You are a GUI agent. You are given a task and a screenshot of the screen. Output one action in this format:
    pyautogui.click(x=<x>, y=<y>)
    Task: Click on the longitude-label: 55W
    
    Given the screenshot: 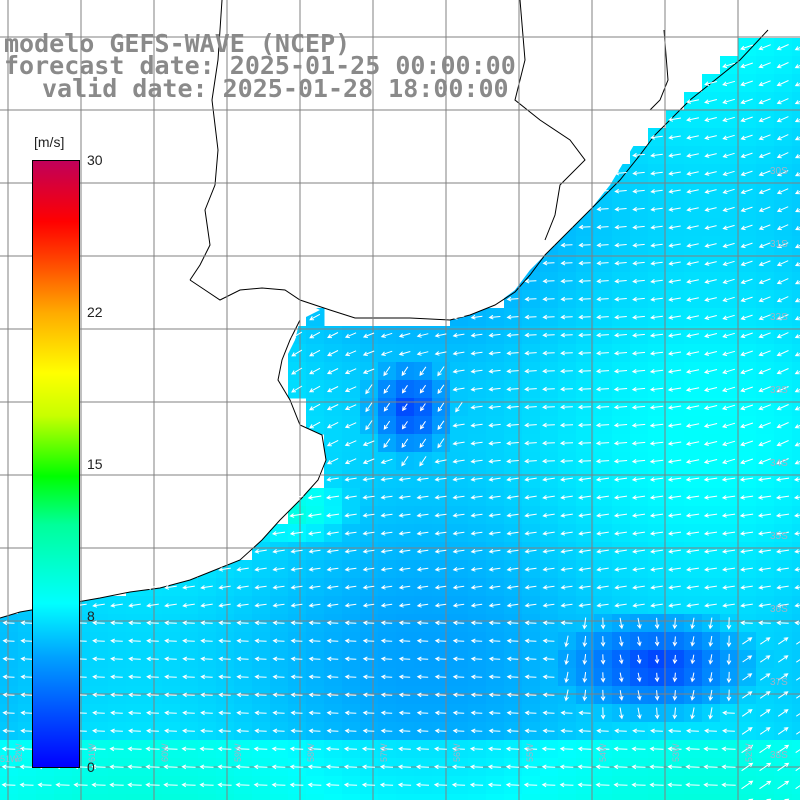 What is the action you would take?
    pyautogui.click(x=530, y=752)
    